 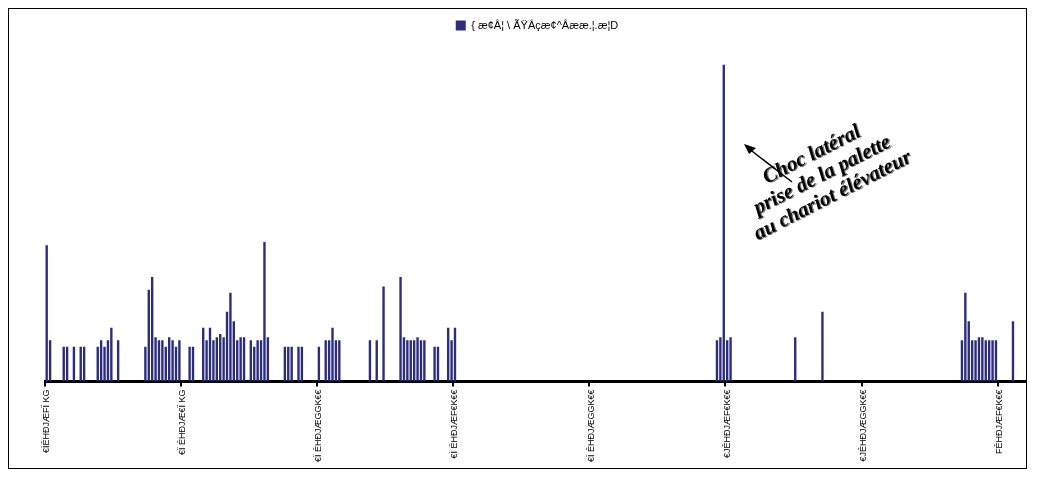 What do you see at coordinates (862, 425) in the screenshot?
I see `x-tick-label: €JÊHÐJÆGGK€€` at bounding box center [862, 425].